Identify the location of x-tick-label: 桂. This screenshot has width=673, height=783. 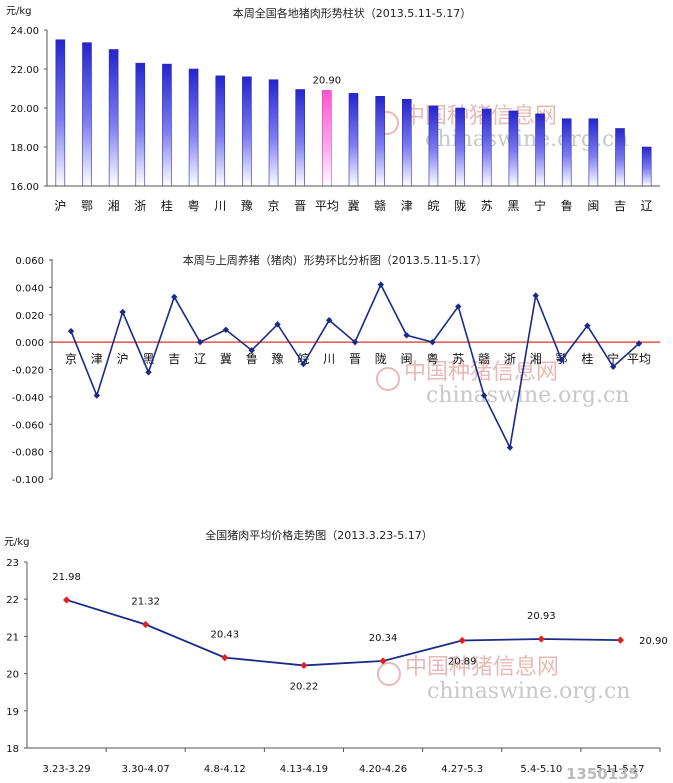
(587, 358).